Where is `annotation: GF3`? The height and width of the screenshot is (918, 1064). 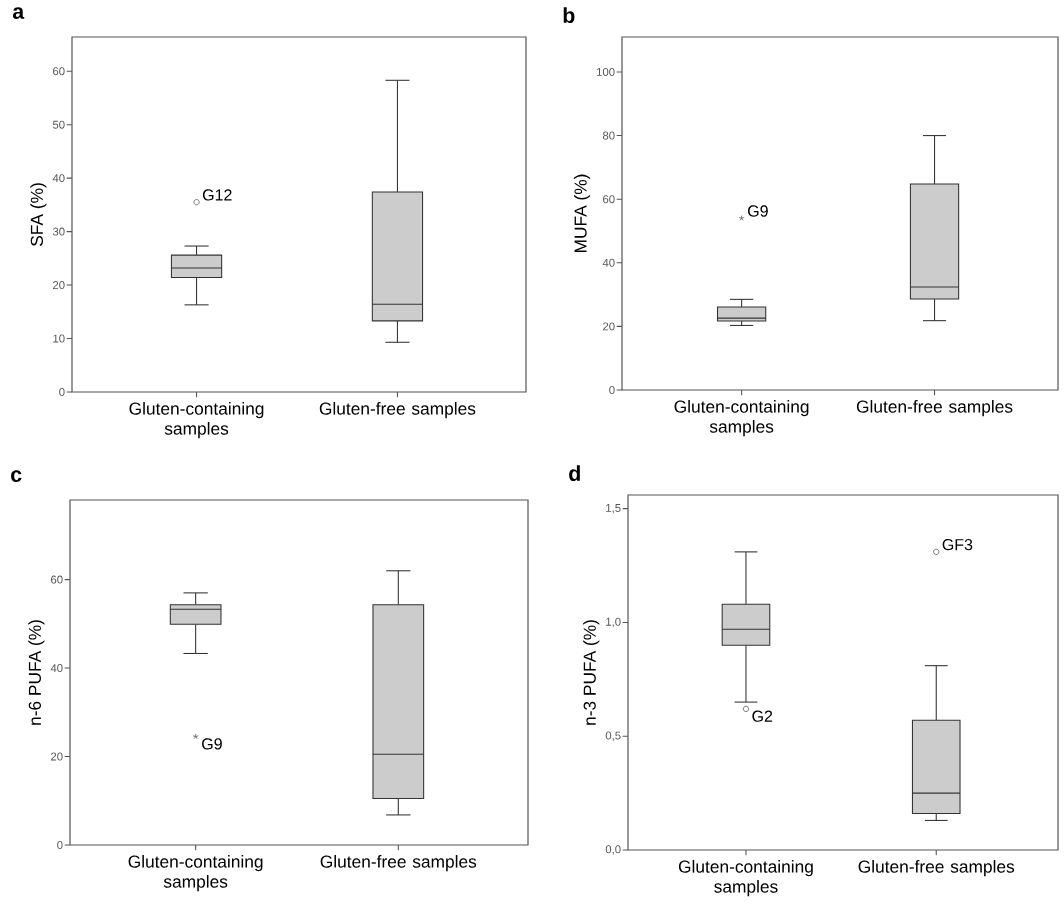
annotation: GF3 is located at coordinates (957, 544).